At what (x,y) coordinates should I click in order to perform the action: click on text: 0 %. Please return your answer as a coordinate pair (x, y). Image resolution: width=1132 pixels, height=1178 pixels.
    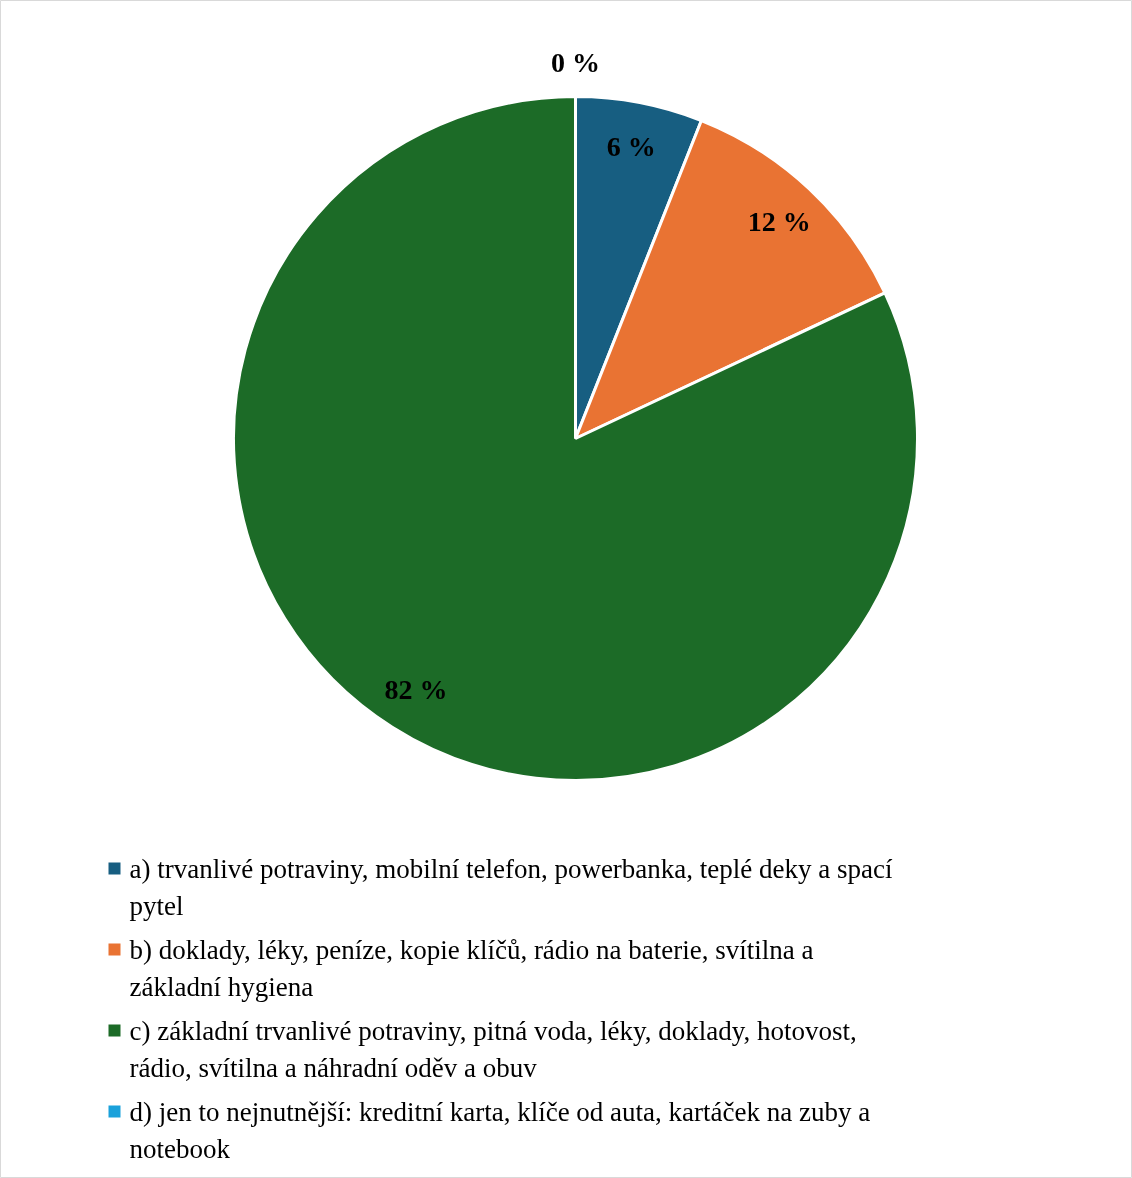
    Looking at the image, I should click on (575, 62).